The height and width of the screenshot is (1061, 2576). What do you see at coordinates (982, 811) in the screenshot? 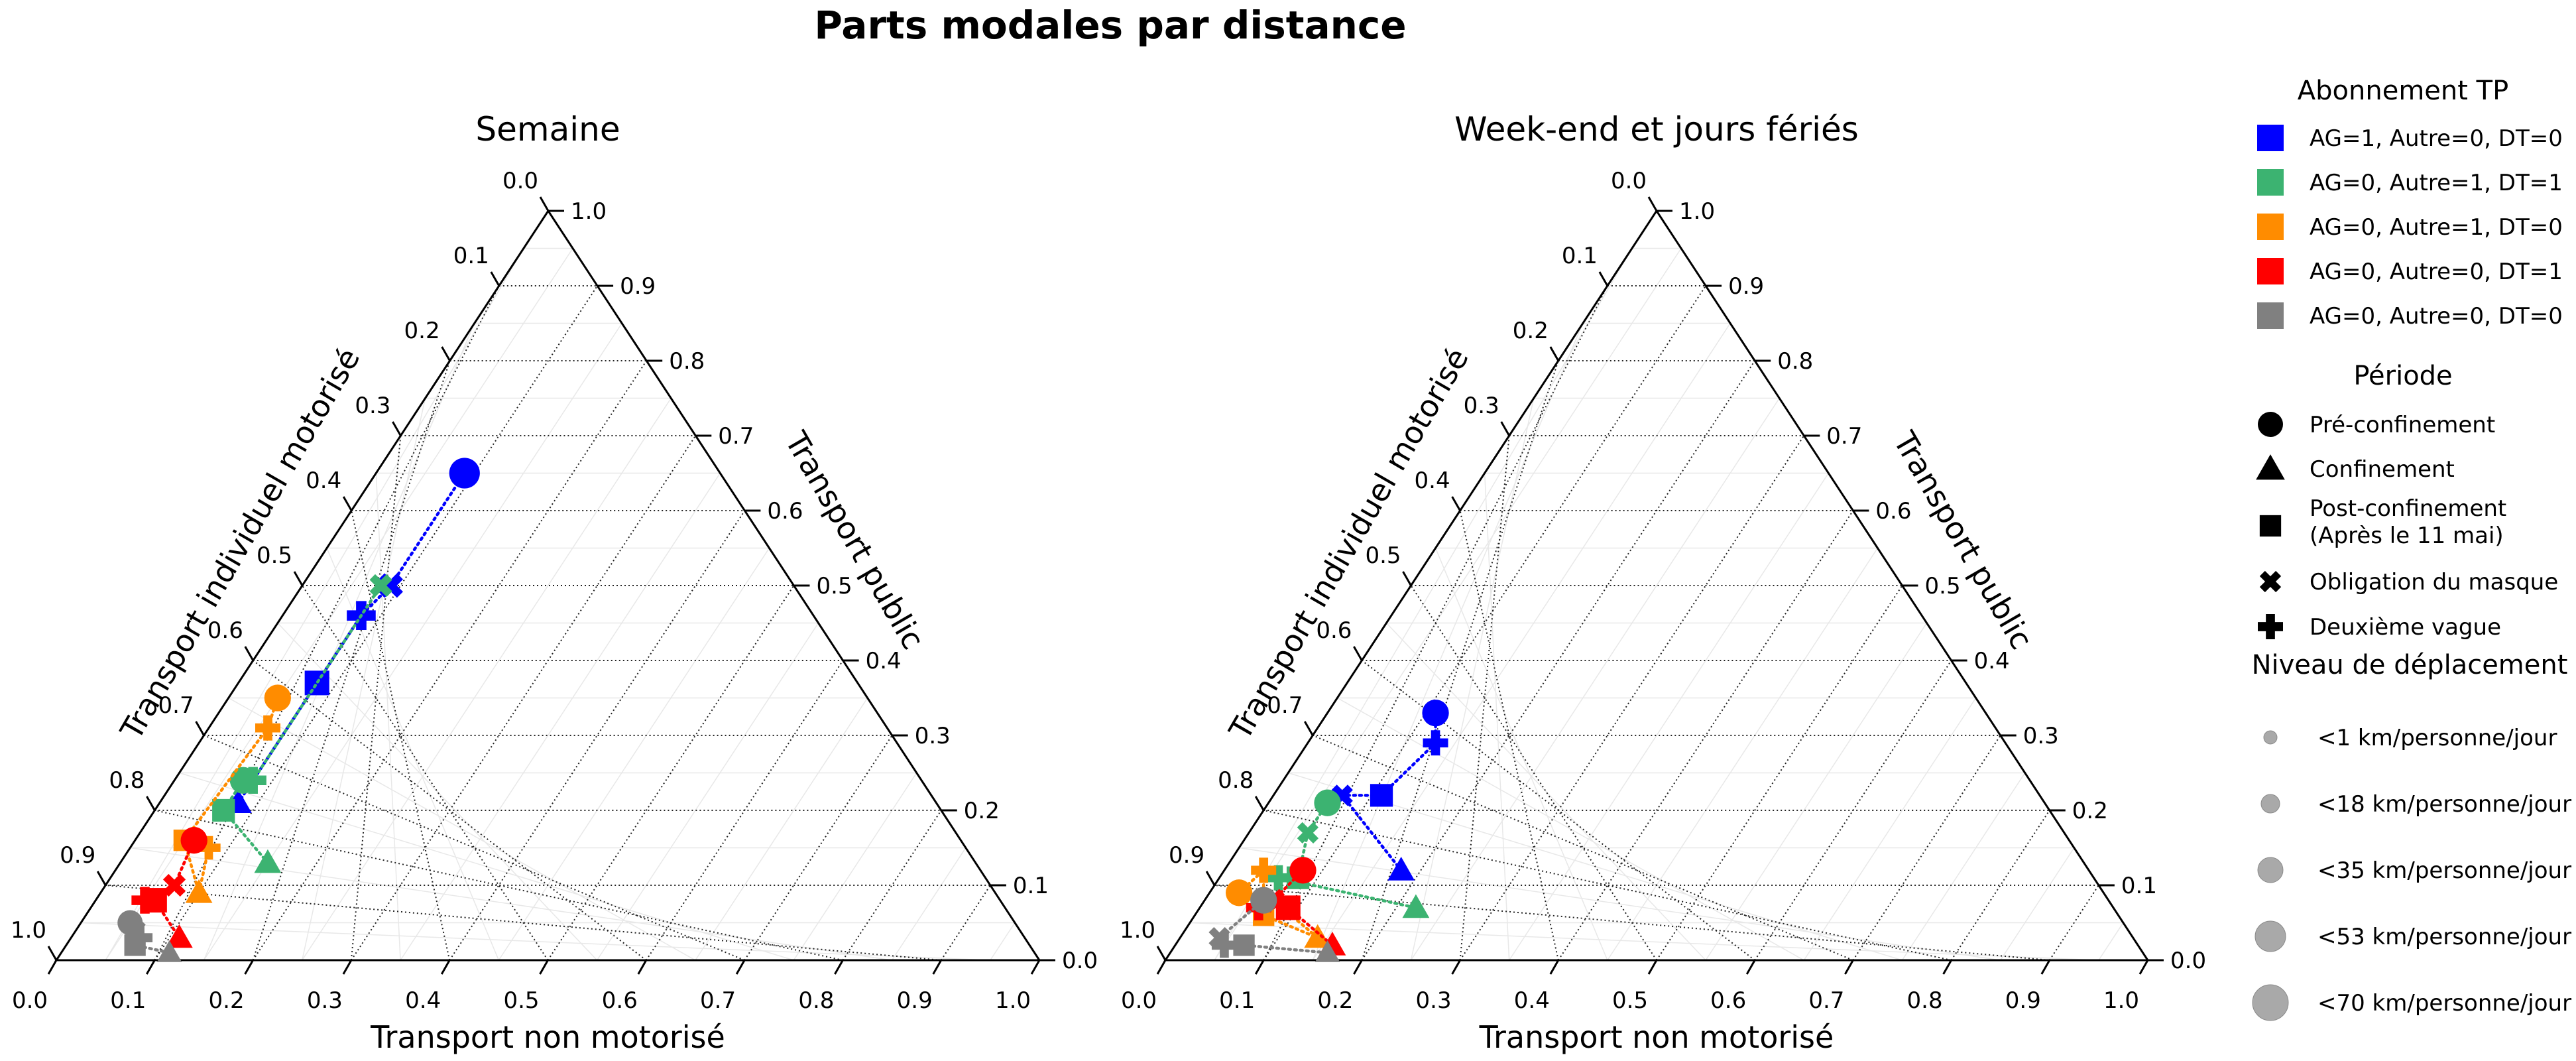
I see `right-tick-label: 0.2` at bounding box center [982, 811].